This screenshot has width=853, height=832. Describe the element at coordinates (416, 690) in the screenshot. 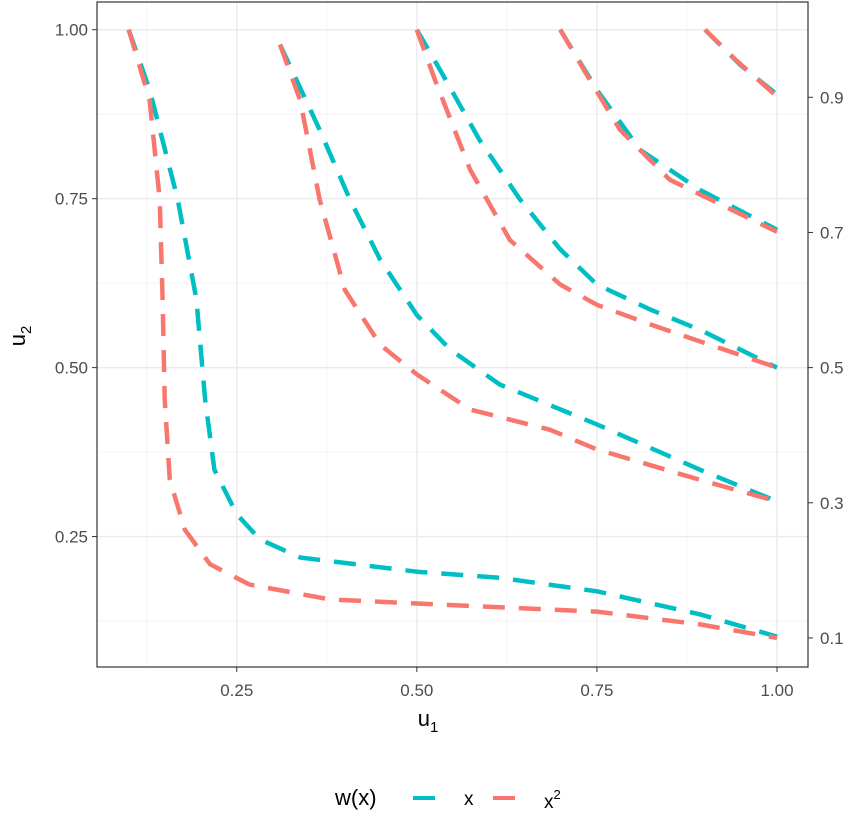

I see `x-tick-label: 0.50` at that location.